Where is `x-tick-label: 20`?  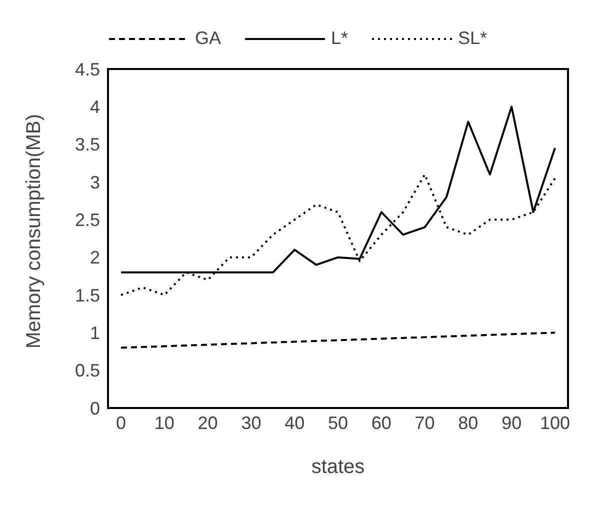
x-tick-label: 20 is located at coordinates (208, 422).